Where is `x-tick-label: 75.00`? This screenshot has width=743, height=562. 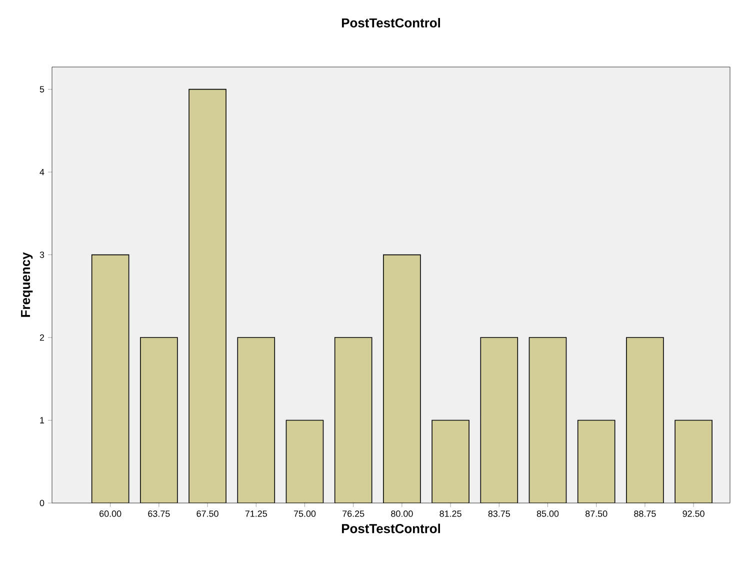
x-tick-label: 75.00 is located at coordinates (305, 513).